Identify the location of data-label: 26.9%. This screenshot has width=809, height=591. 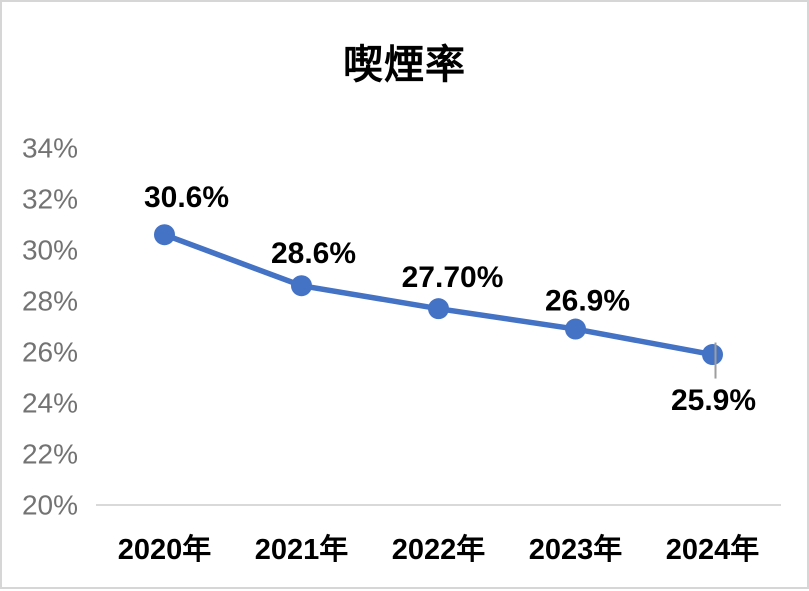
(587, 301).